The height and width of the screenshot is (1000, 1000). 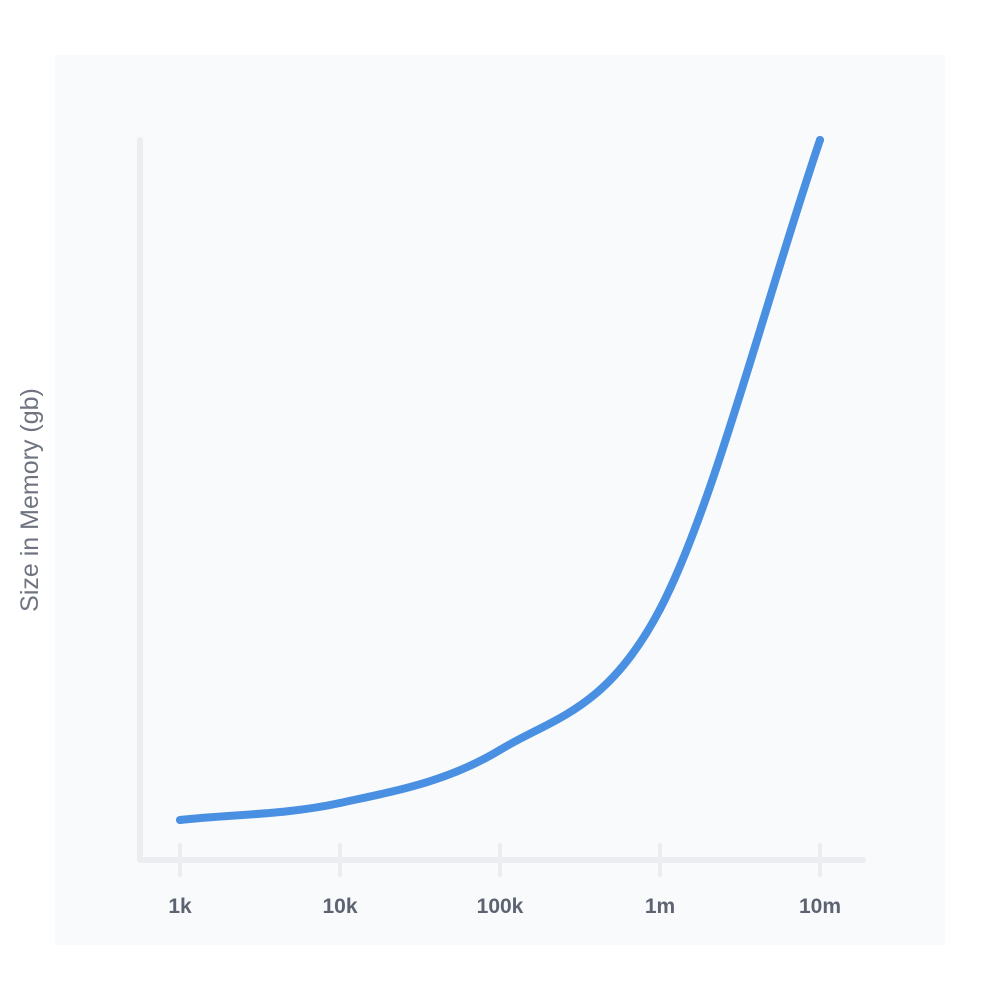 I want to click on data-point-100k, so click(x=500, y=749).